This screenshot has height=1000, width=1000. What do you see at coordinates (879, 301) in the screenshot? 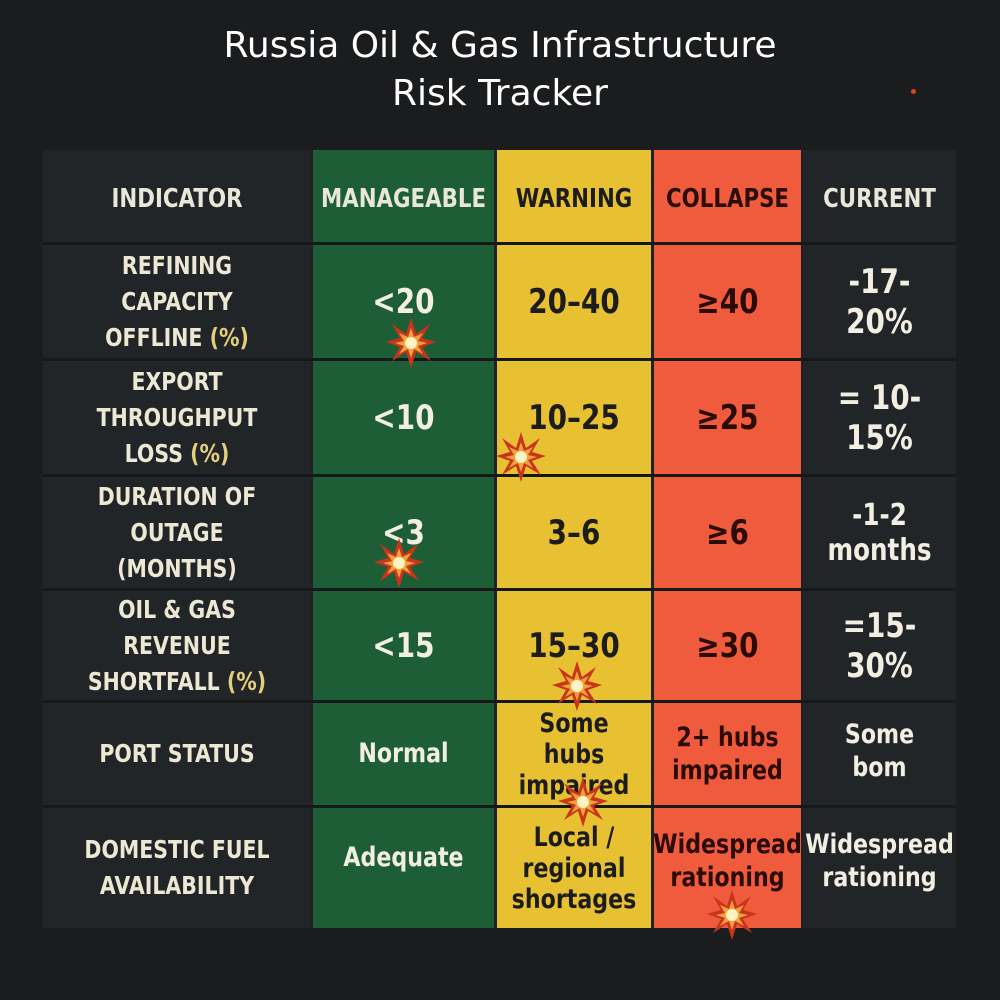
I see `cell-current: -17-20%` at bounding box center [879, 301].